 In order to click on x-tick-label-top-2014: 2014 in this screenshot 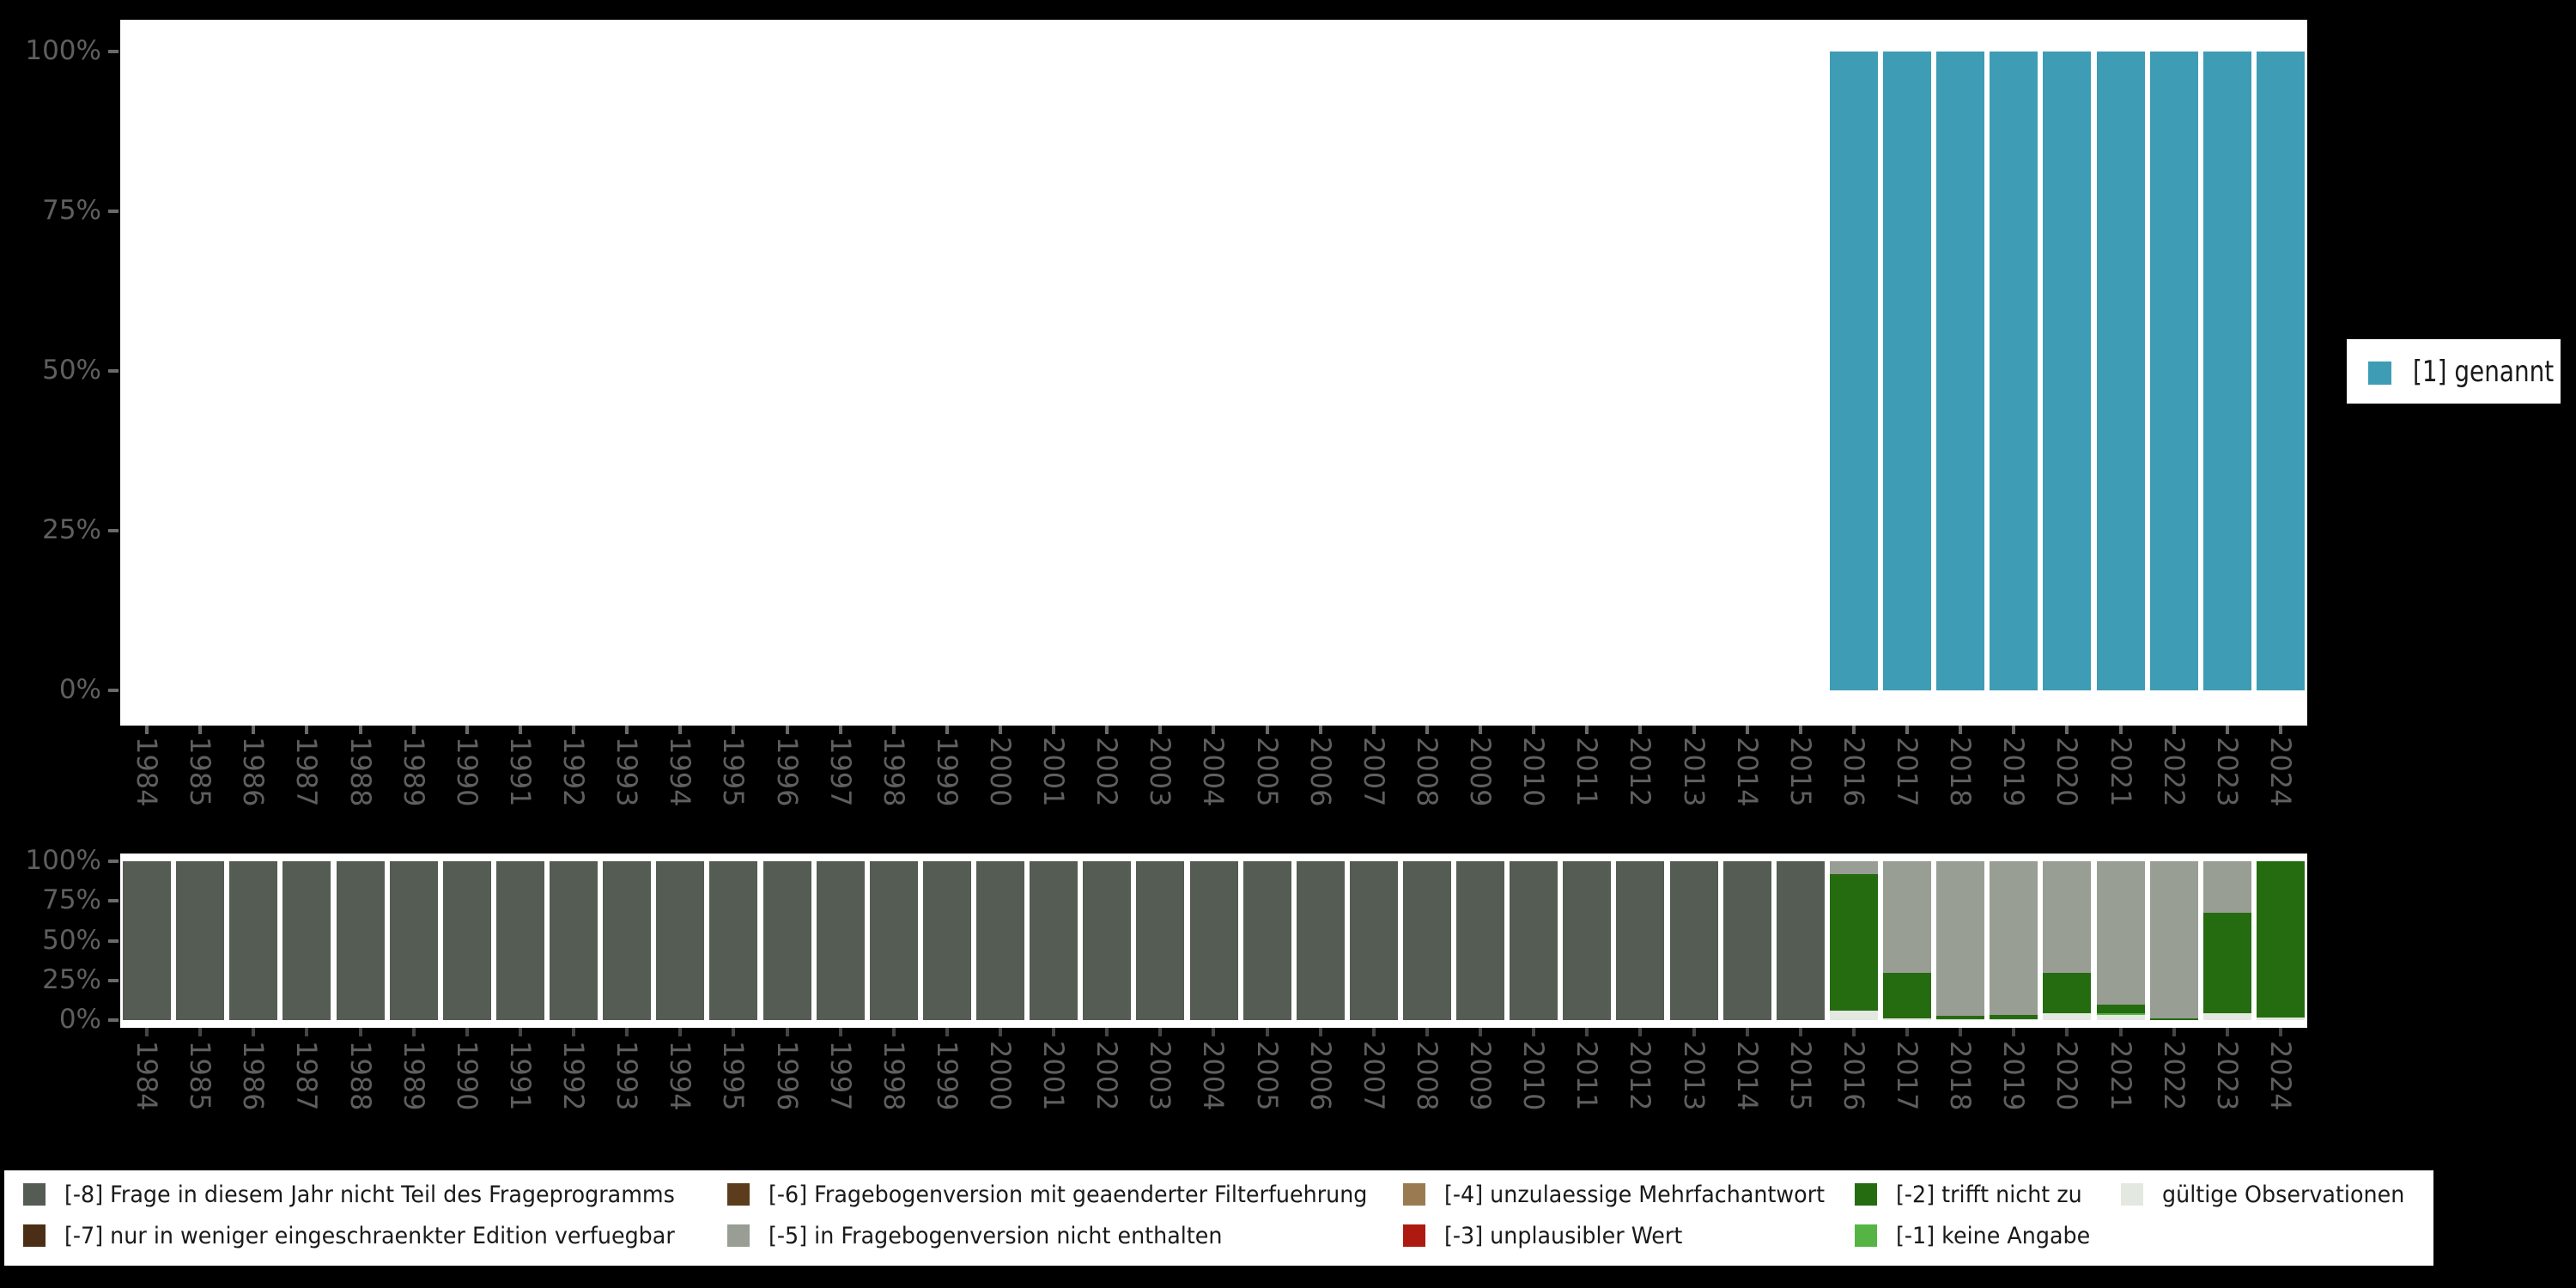, I will do `click(1747, 772)`.